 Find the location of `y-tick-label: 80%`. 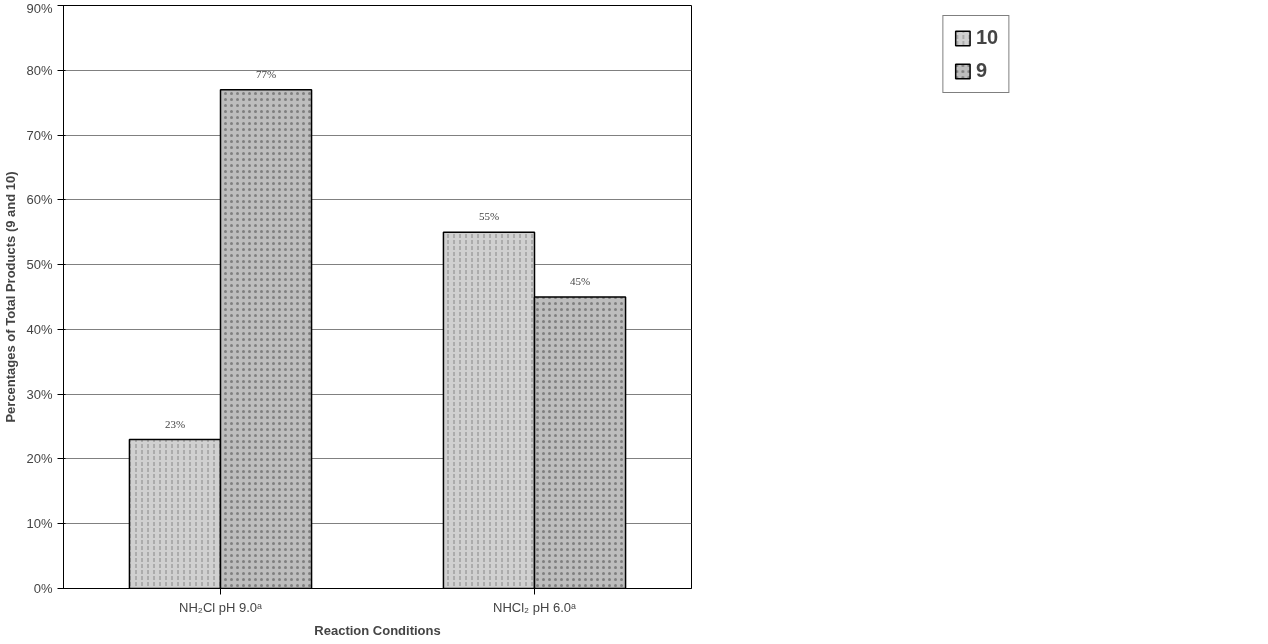

y-tick-label: 80% is located at coordinates (39, 70).